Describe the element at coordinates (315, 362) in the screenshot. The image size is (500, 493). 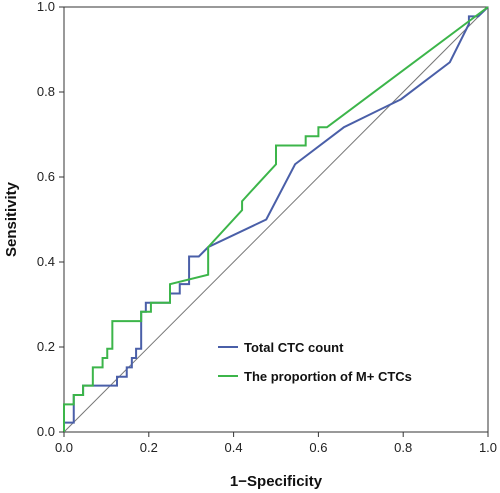
I see `legend: Total CTC count The proportion of M+ CTCs` at that location.